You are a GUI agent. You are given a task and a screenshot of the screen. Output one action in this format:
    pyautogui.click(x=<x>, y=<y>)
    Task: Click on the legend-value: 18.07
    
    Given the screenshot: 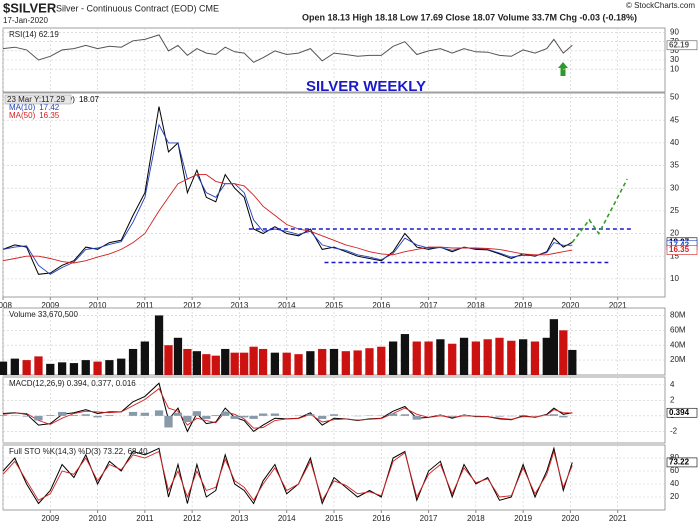 What is the action you would take?
    pyautogui.click(x=89, y=99)
    